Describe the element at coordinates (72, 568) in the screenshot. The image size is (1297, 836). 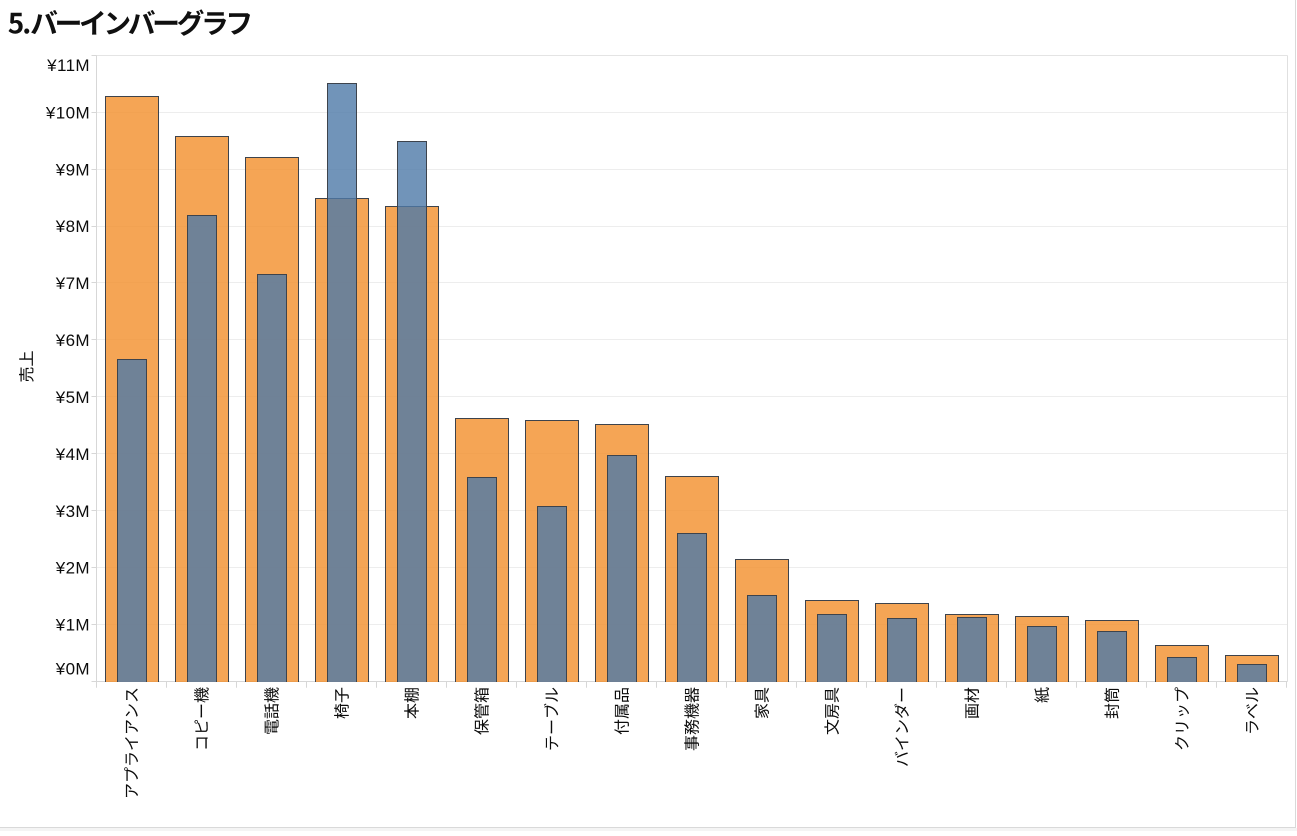
I see `svg-text: ¥2M` at that location.